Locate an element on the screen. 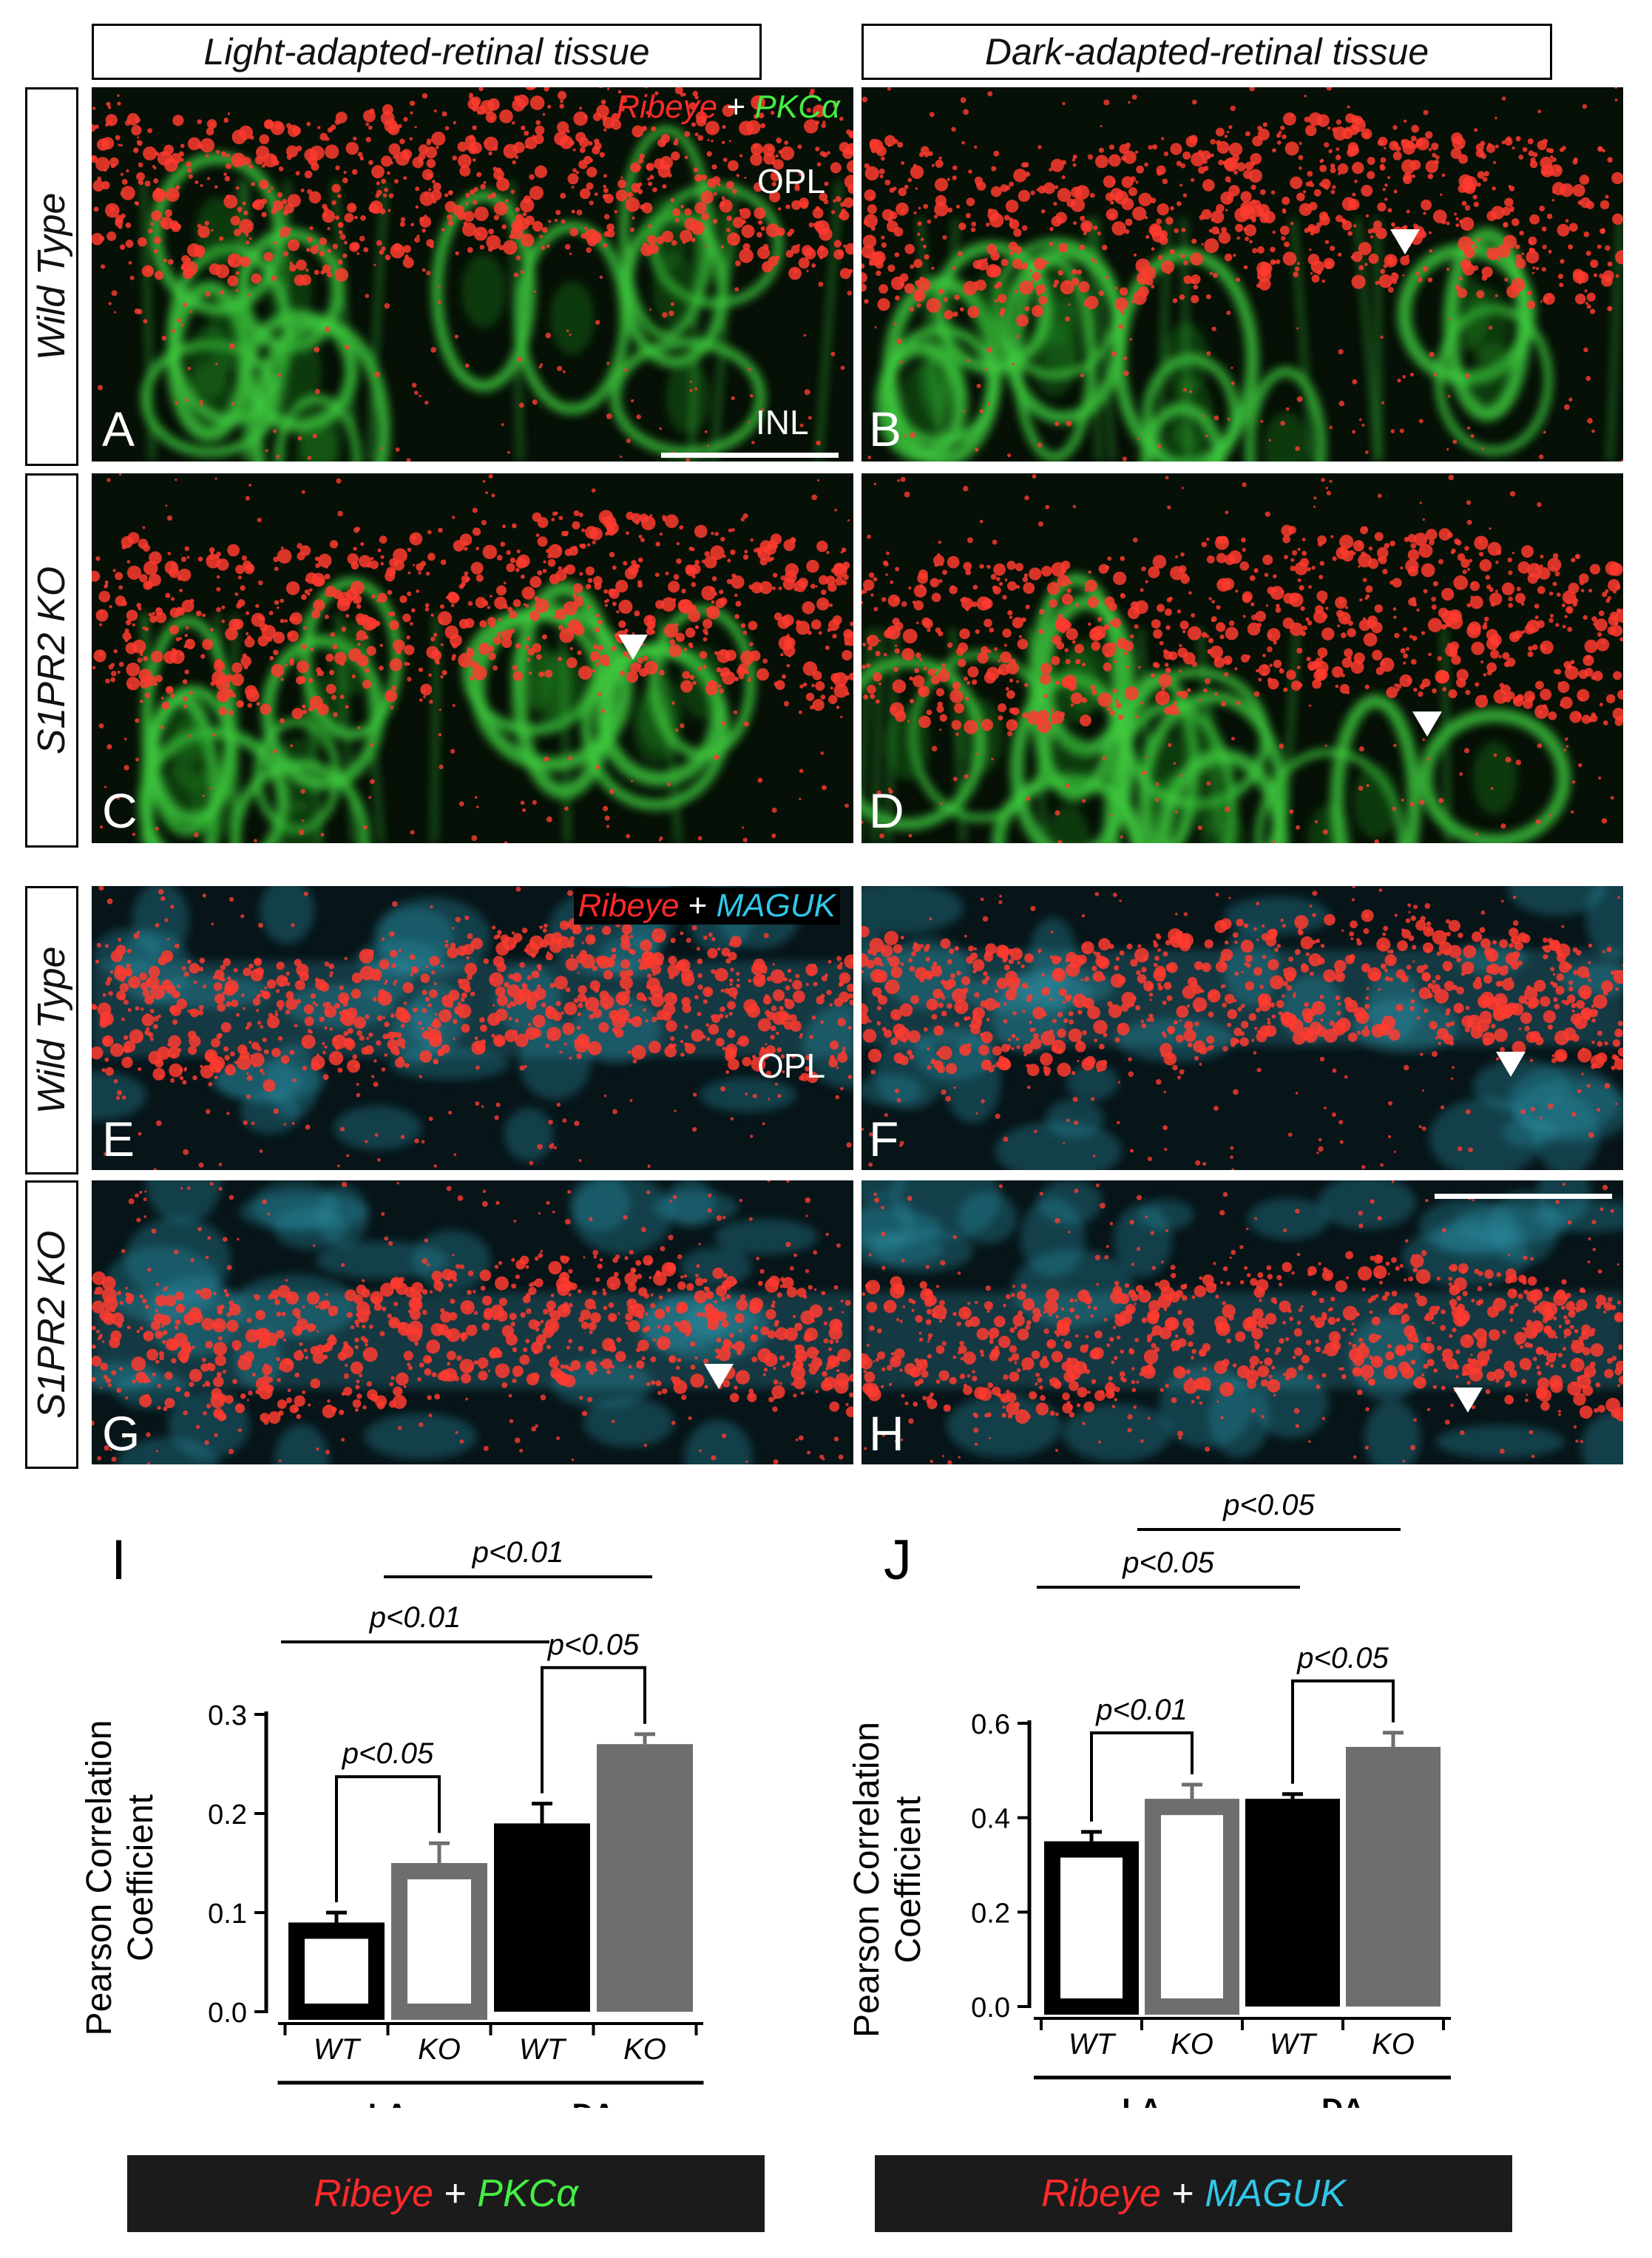 The width and height of the screenshot is (1652, 2258). panel-letter-b: B is located at coordinates (885, 429).